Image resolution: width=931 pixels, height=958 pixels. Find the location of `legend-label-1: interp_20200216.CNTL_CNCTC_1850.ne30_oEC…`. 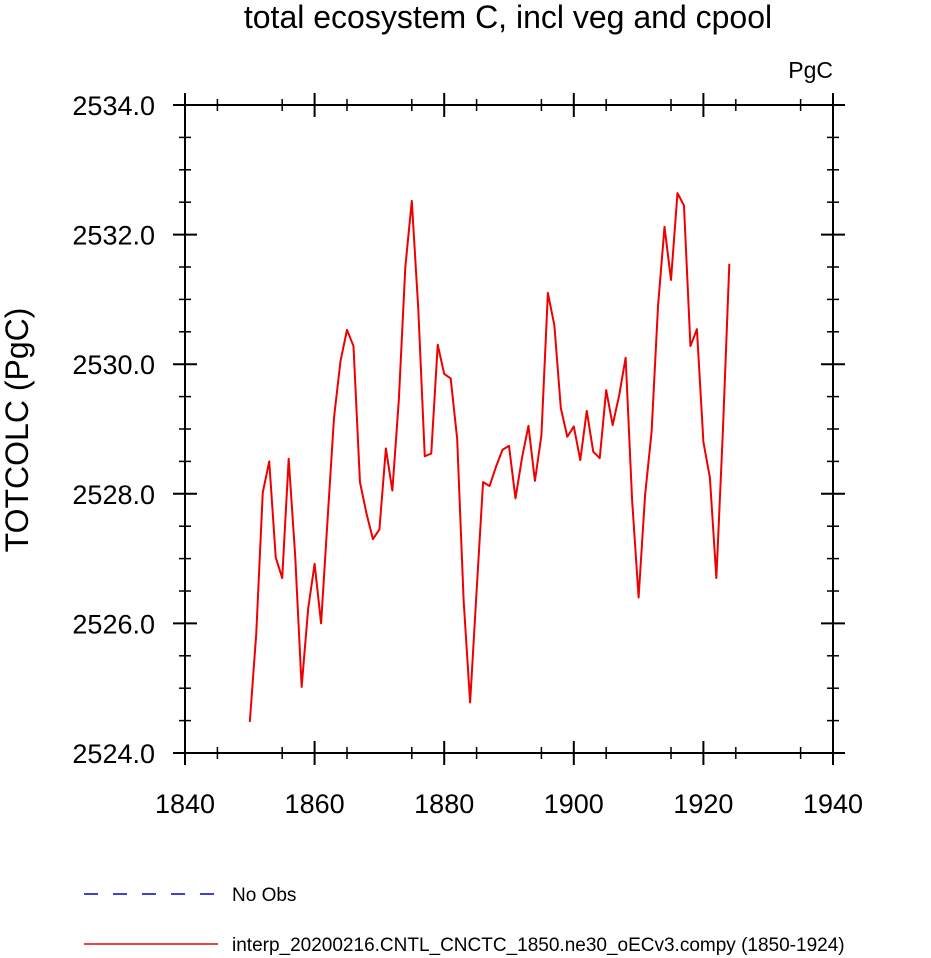

legend-label-1: interp_20200216.CNTL_CNCTC_1850.ne30_oEC… is located at coordinates (538, 945).